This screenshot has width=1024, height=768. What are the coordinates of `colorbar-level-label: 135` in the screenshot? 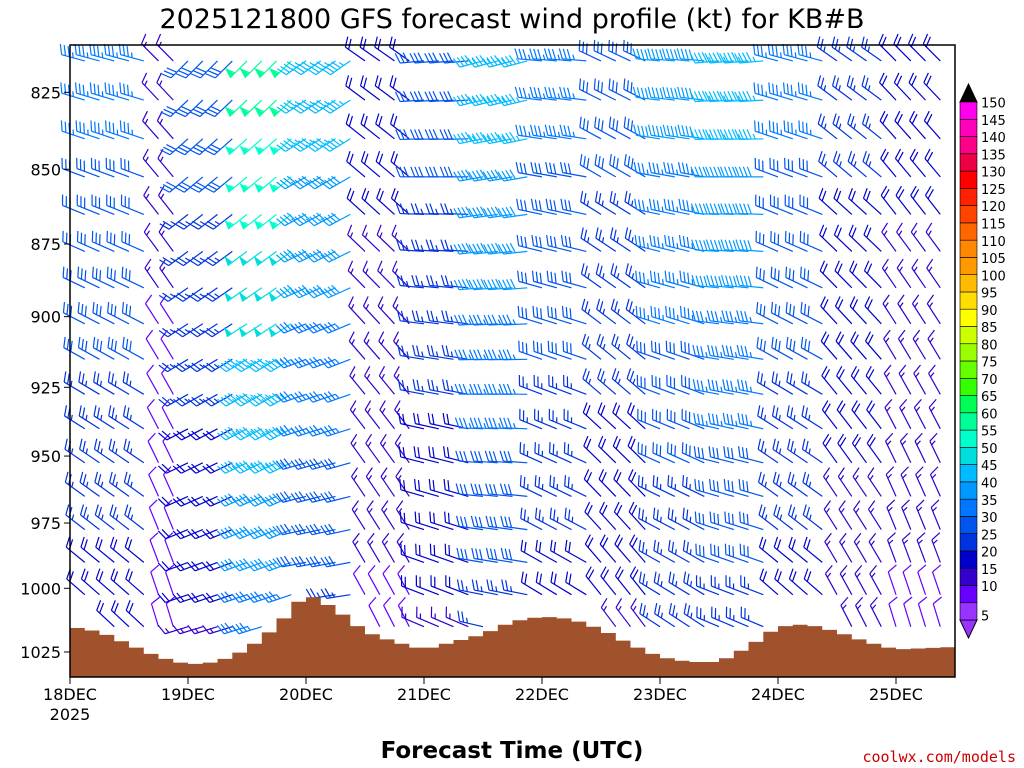 It's located at (993, 155).